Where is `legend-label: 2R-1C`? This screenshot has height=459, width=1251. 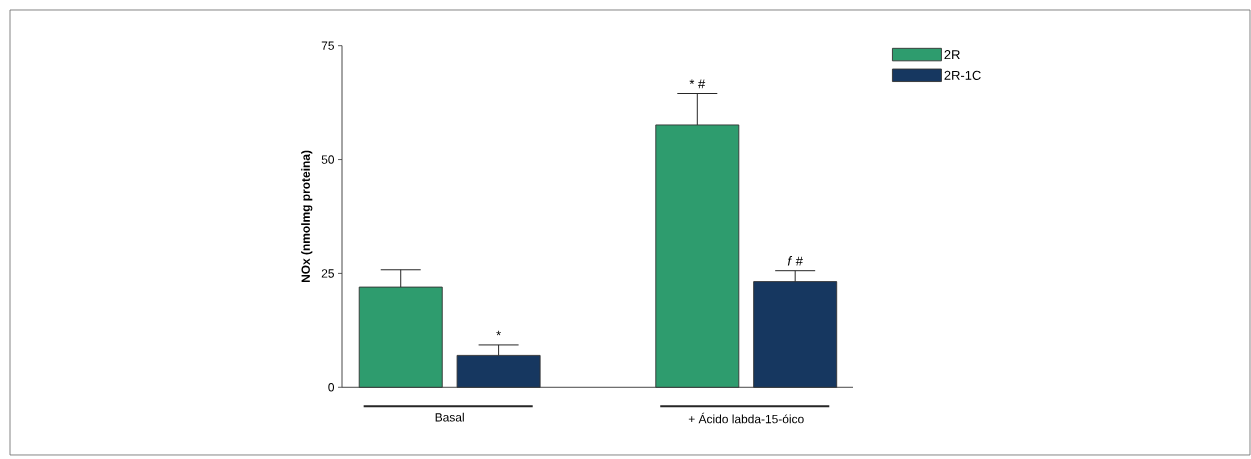 legend-label: 2R-1C is located at coordinates (962, 75).